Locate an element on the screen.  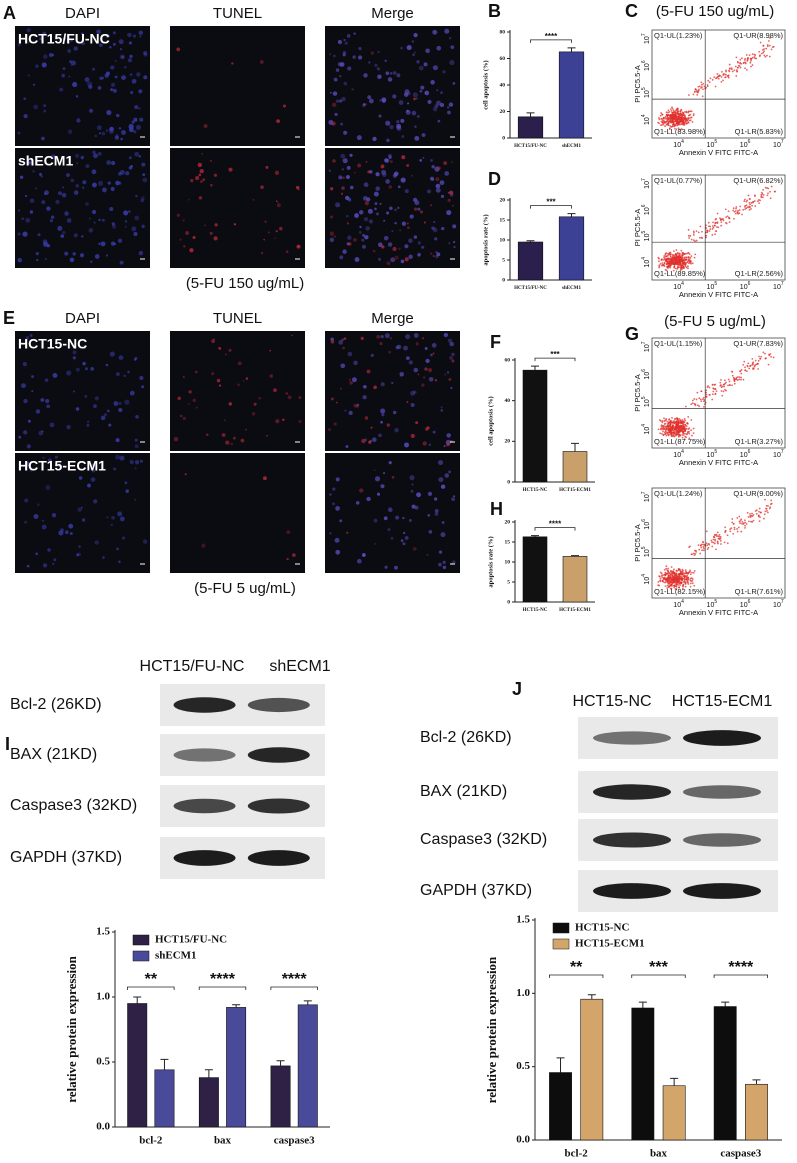
x-tick-label: 10⁷ is located at coordinates (778, 604).